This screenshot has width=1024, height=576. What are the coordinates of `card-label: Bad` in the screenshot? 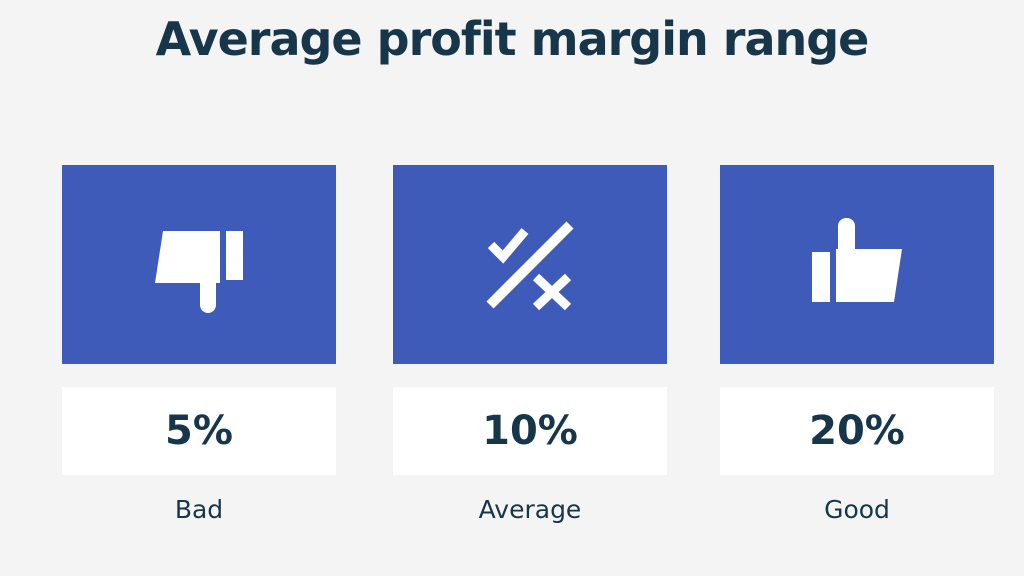 It's located at (199, 509).